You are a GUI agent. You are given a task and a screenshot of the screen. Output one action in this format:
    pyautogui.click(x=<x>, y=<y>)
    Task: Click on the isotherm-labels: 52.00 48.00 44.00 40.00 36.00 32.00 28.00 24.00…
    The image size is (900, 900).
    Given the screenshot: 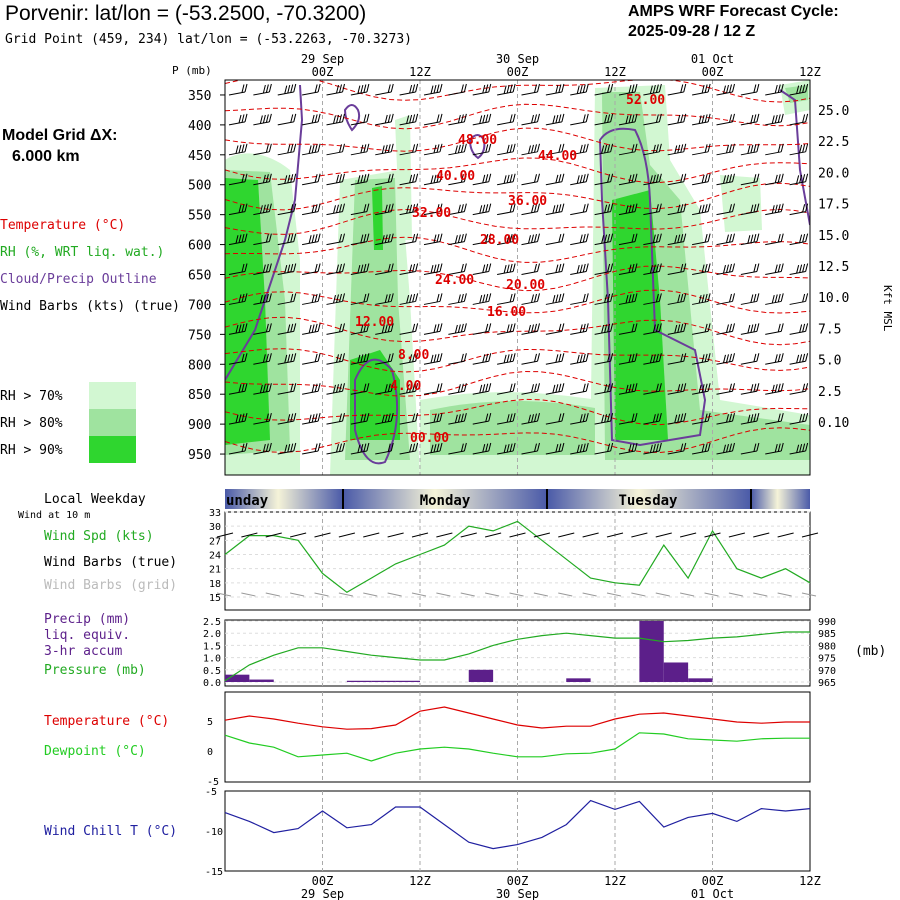 What is the action you would take?
    pyautogui.click(x=510, y=269)
    